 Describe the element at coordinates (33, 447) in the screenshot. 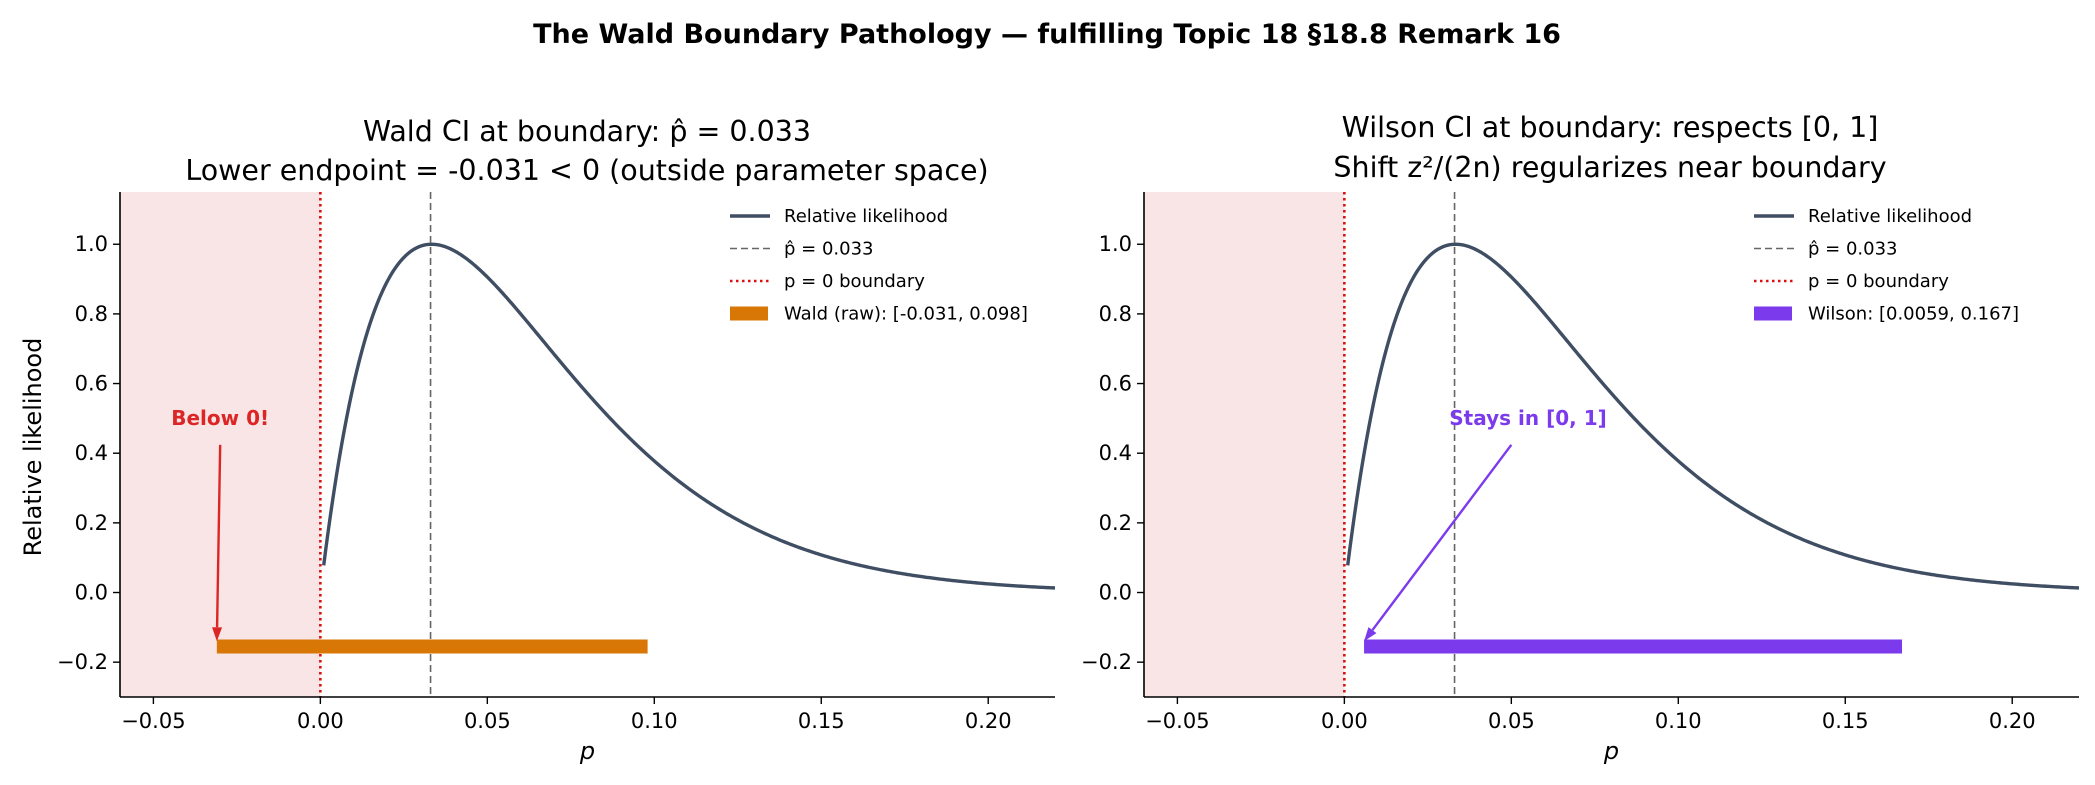

I see `y-axis-label: Relative likelihood` at that location.